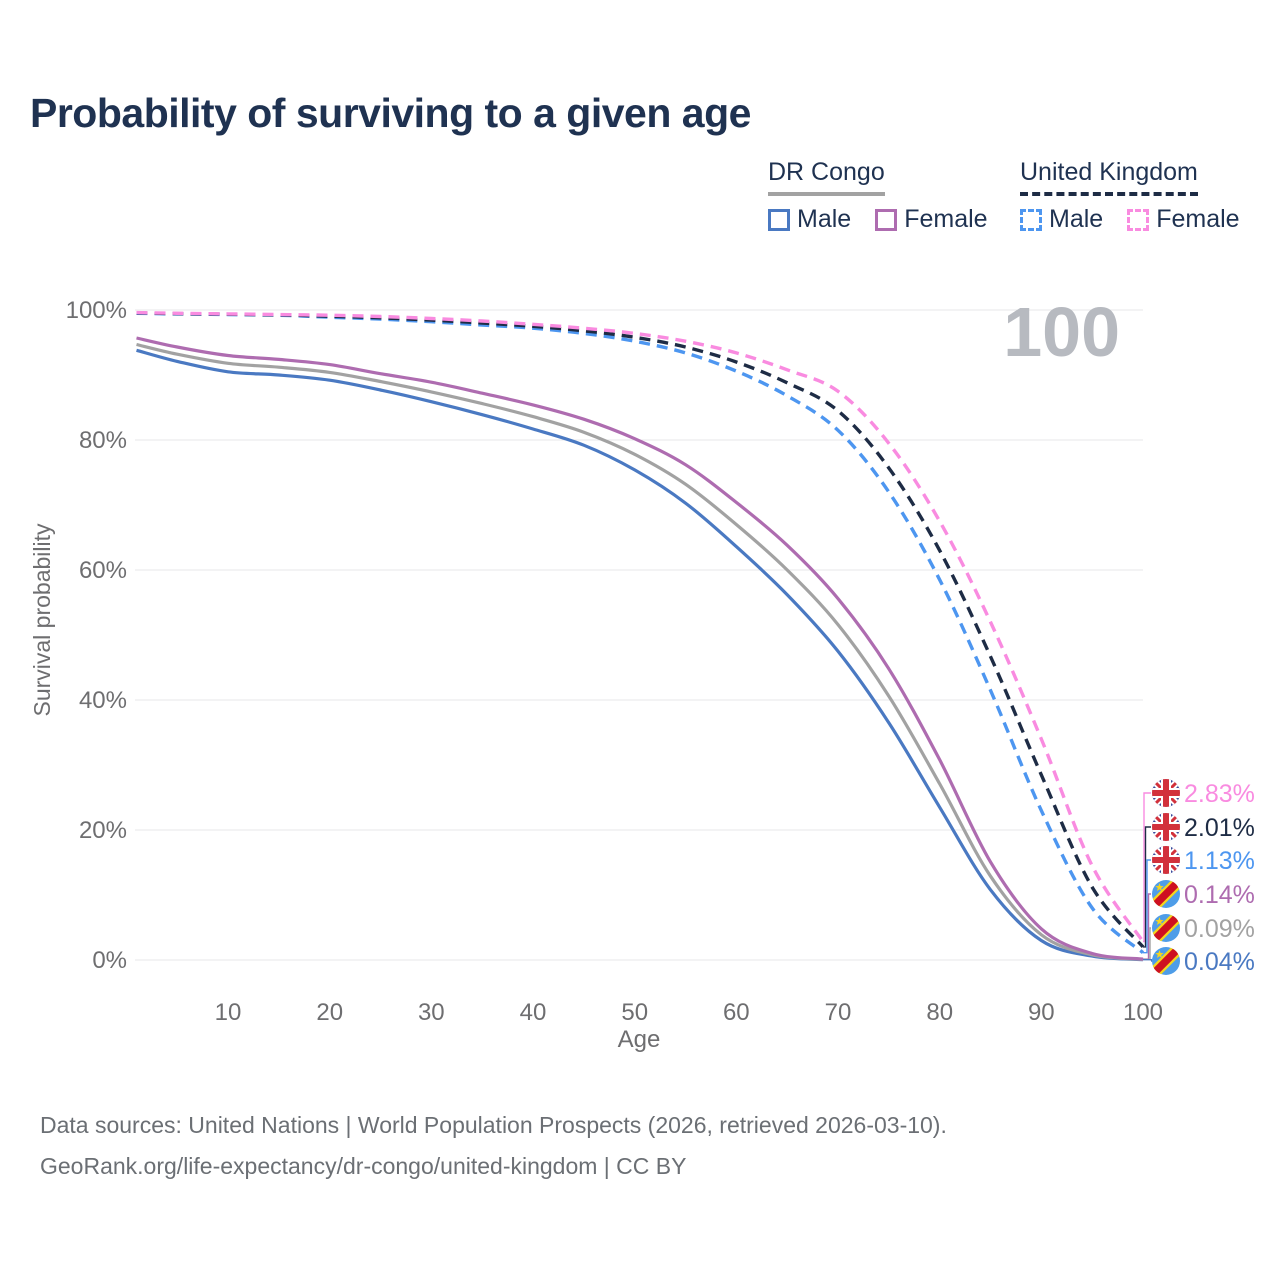 Image resolution: width=1280 pixels, height=1280 pixels. I want to click on end-label-value: 0.04%, so click(1219, 962).